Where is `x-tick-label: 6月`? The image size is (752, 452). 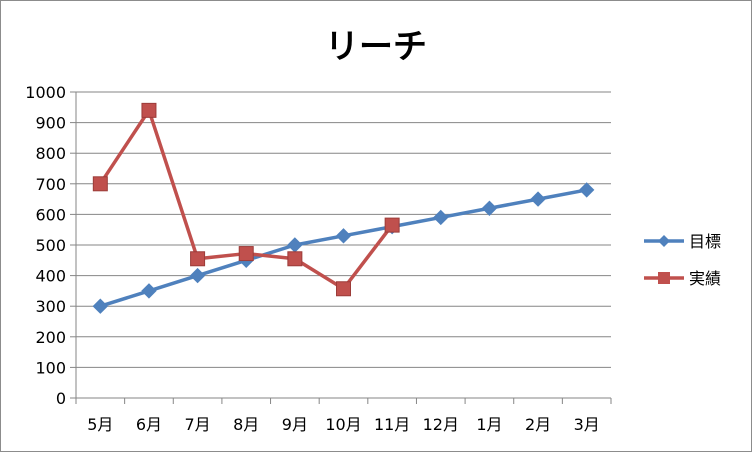 x-tick-label: 6月 is located at coordinates (149, 424).